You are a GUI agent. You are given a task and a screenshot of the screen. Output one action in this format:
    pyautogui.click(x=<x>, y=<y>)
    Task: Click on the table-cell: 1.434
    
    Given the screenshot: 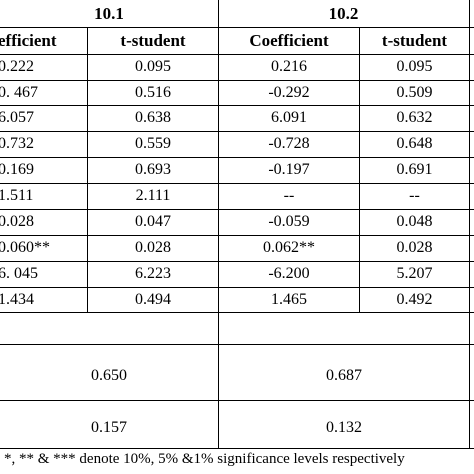 What is the action you would take?
    pyautogui.click(x=17, y=299)
    